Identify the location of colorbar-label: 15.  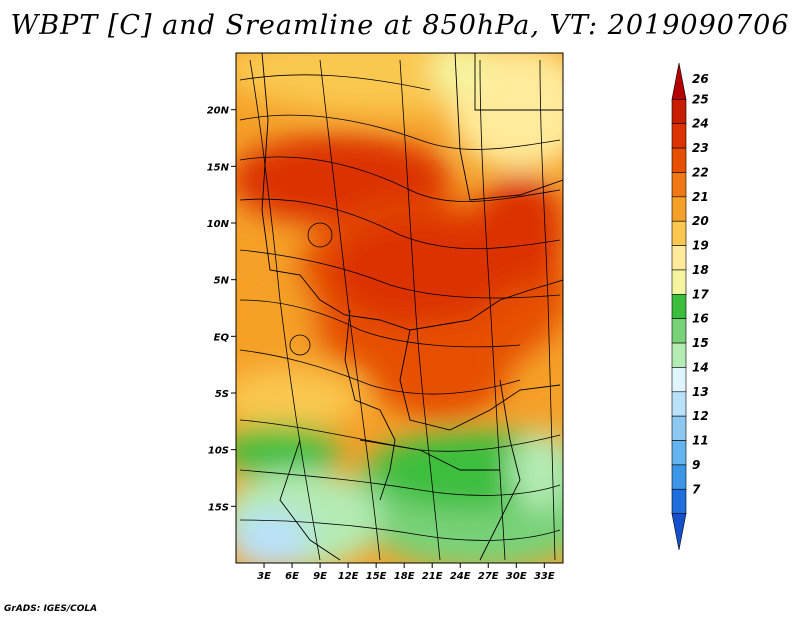
(700, 343).